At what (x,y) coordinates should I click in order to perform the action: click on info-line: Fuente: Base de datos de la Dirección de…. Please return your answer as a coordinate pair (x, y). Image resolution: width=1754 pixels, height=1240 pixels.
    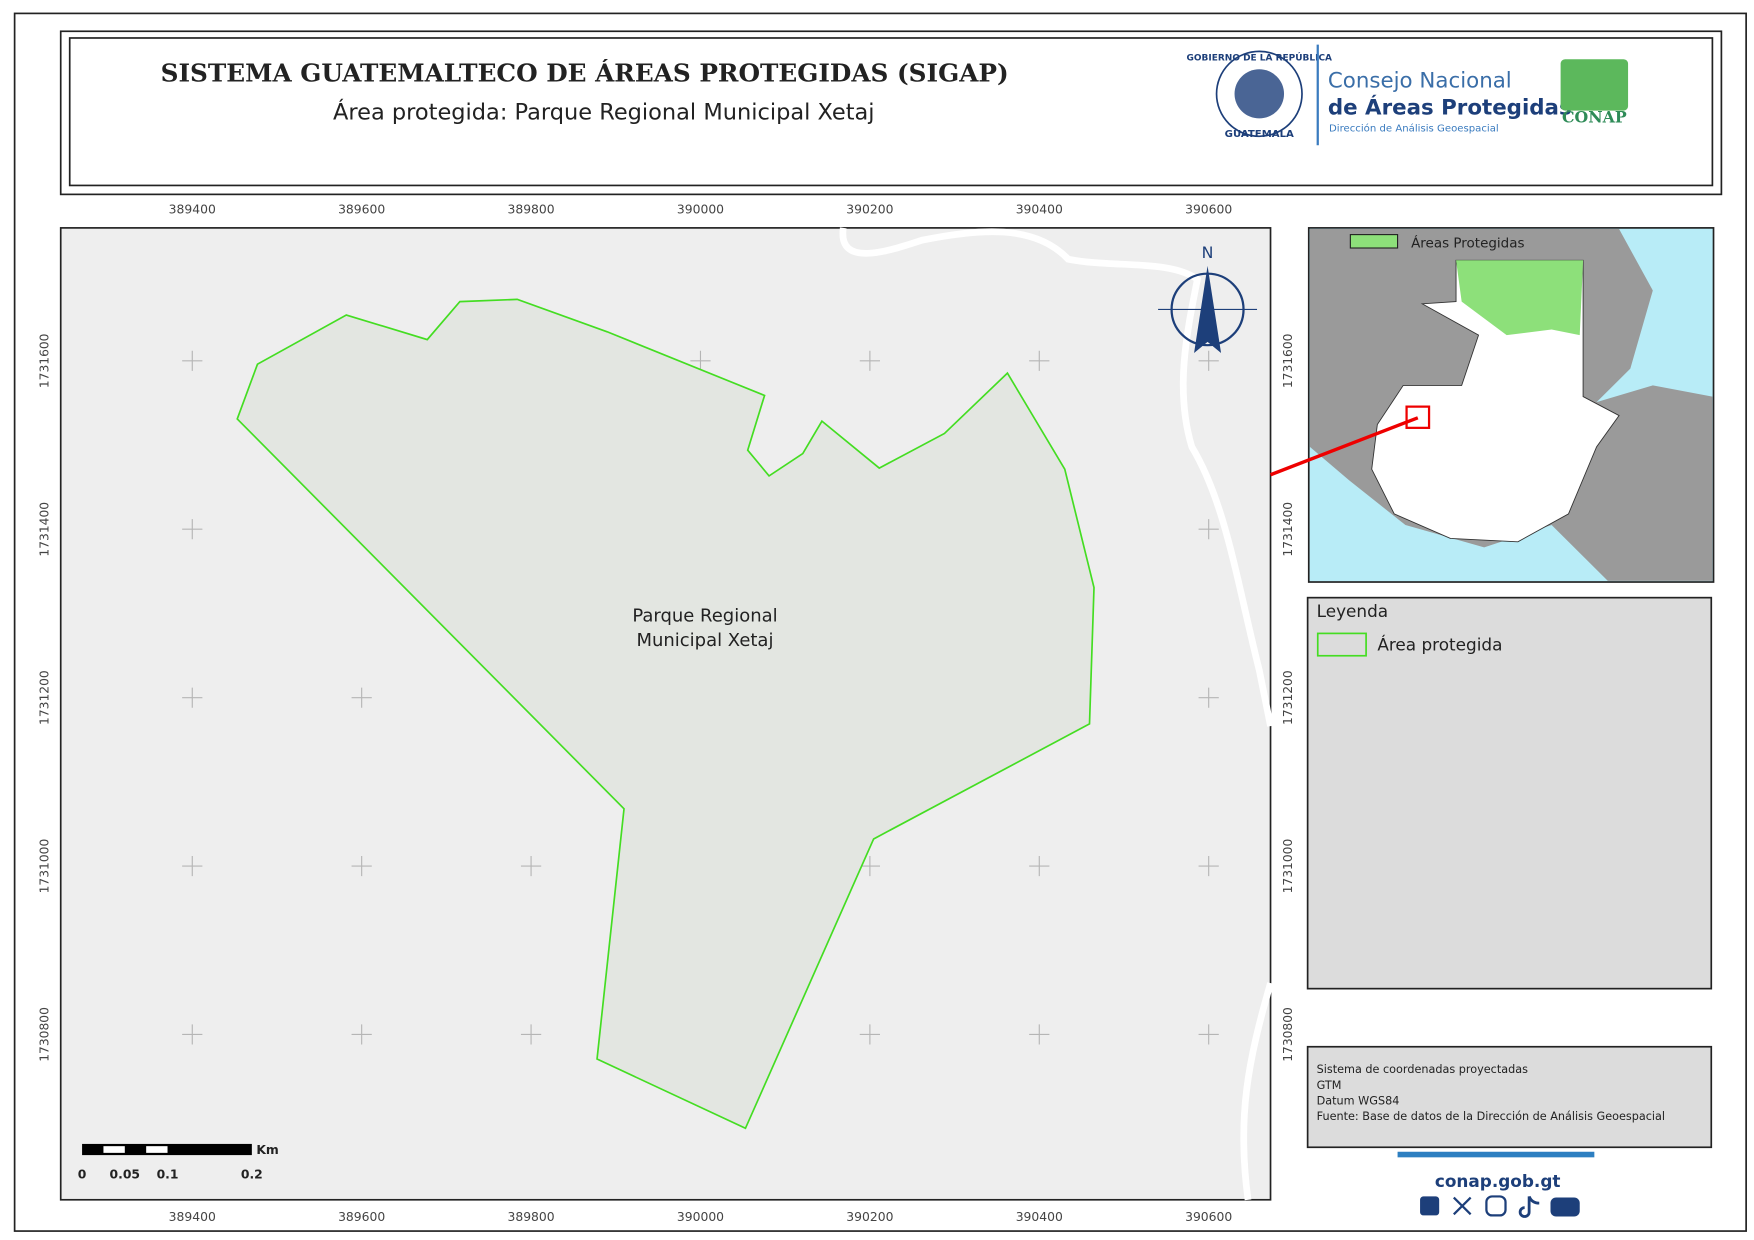
    Looking at the image, I should click on (1491, 1116).